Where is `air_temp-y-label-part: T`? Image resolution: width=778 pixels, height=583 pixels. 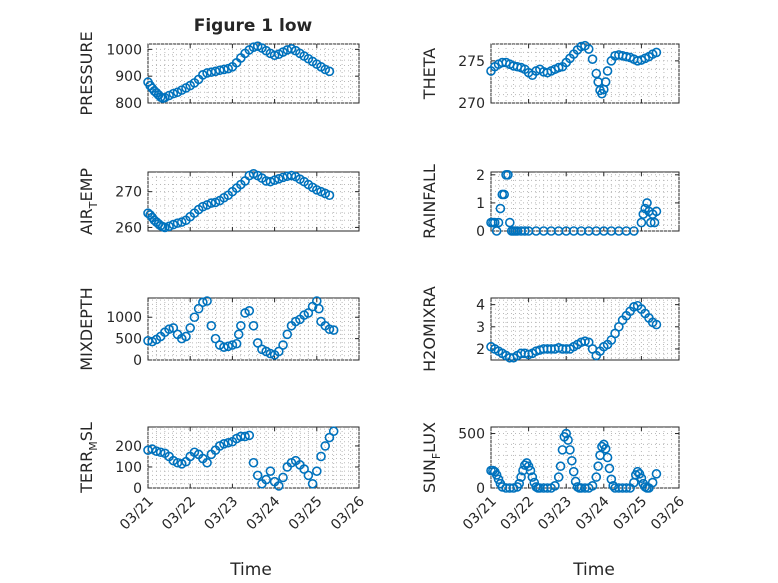
air_temp-y-label-part: T is located at coordinates (93, 205).